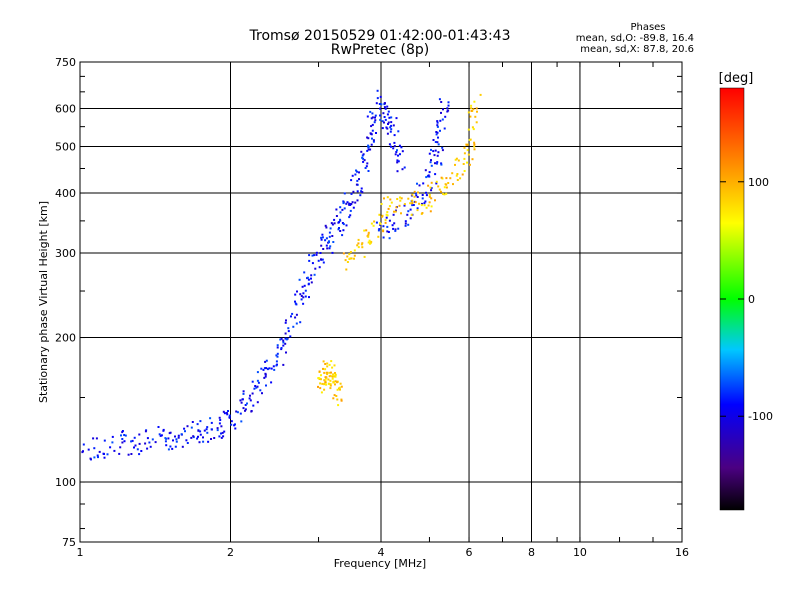 This screenshot has width=800, height=600. Describe the element at coordinates (80, 552) in the screenshot. I see `x-tick-label: 1` at that location.